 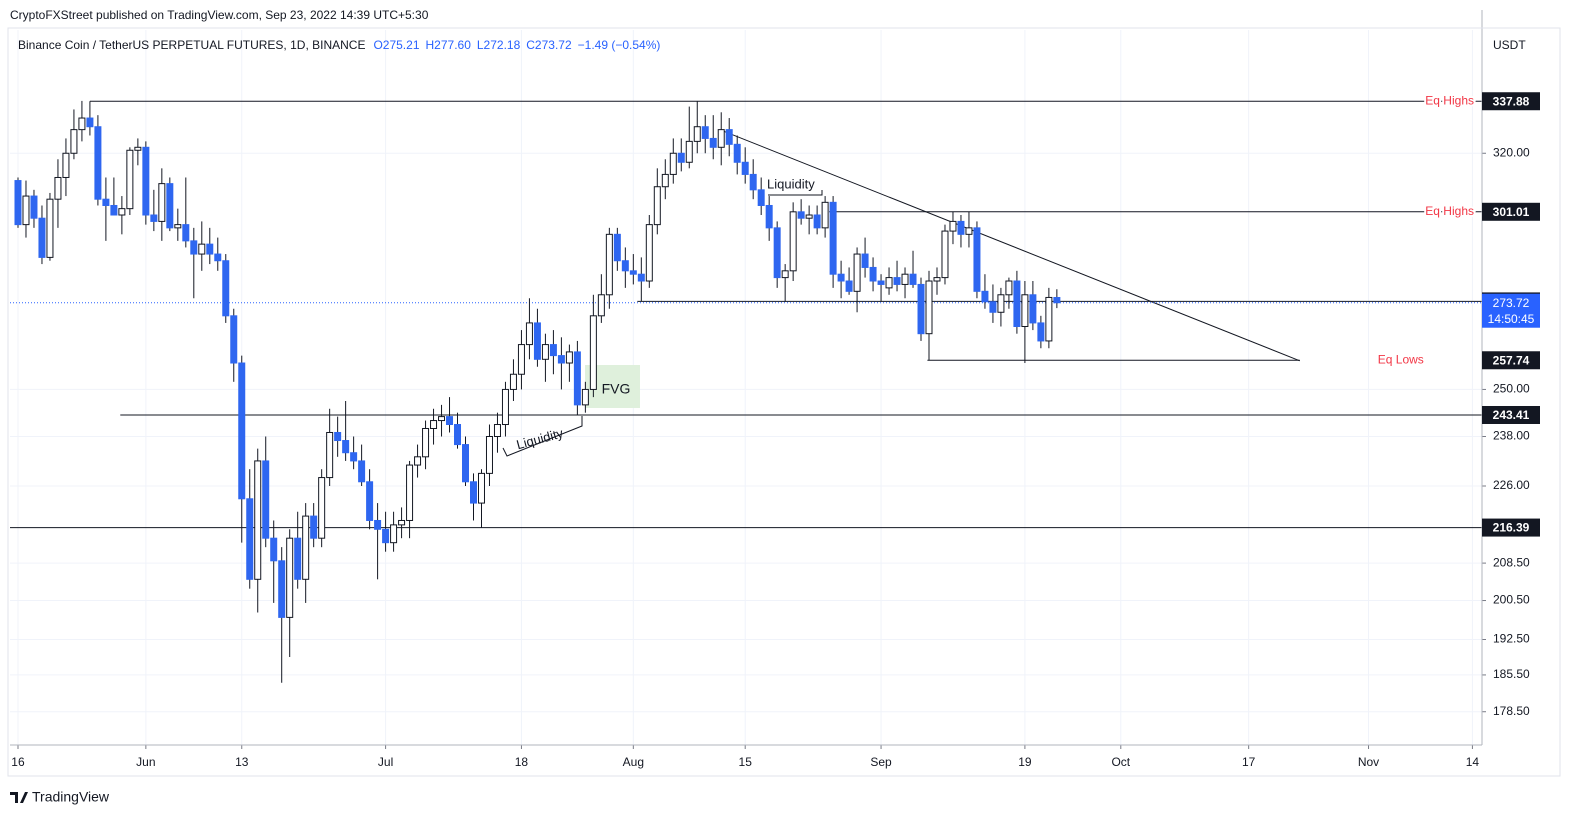 What do you see at coordinates (385, 762) in the screenshot?
I see `x-tick-label: Jul` at bounding box center [385, 762].